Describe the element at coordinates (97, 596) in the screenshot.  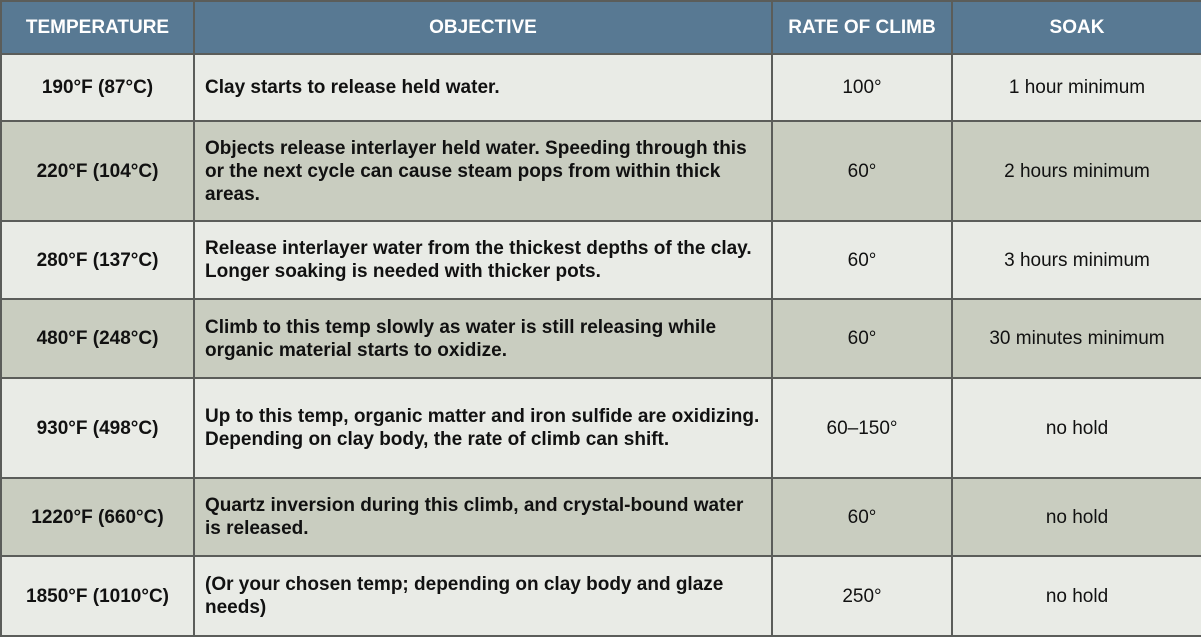
I see `temperature-cell: 1850°F (1010°C)` at that location.